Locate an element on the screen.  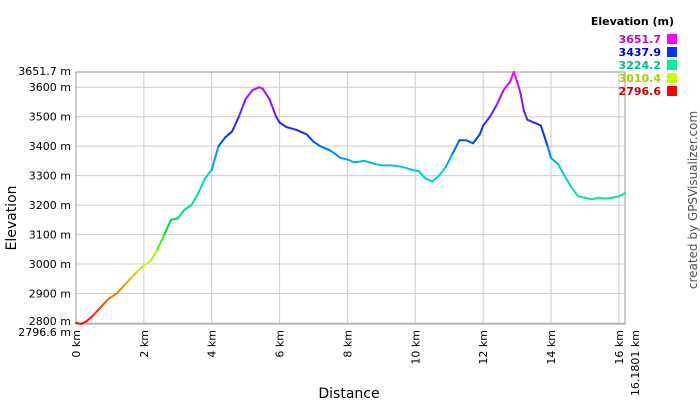
legend-value: 3437.9 is located at coordinates (640, 52).